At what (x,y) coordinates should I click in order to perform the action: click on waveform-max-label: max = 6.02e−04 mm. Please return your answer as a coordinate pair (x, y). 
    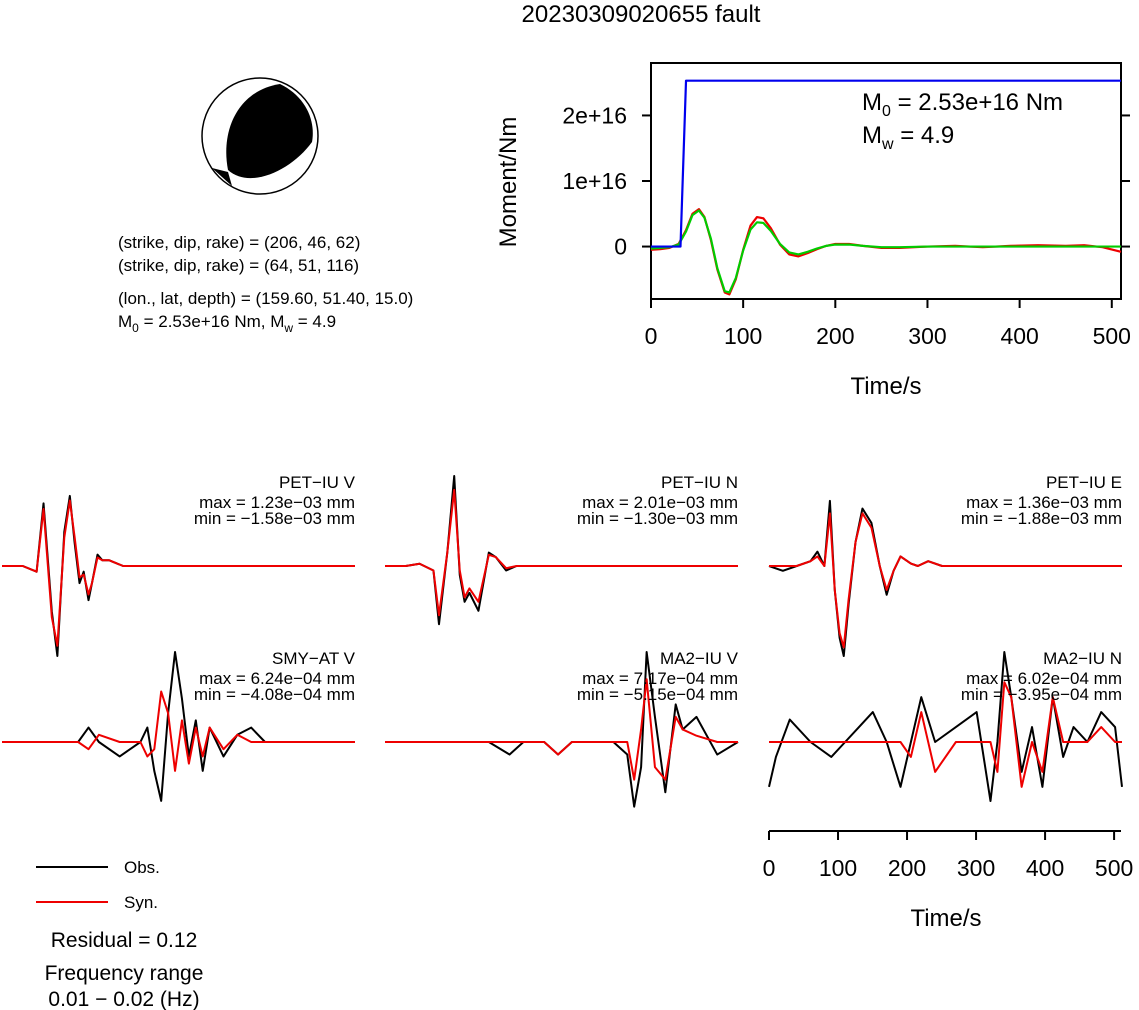
    Looking at the image, I should click on (1044, 678).